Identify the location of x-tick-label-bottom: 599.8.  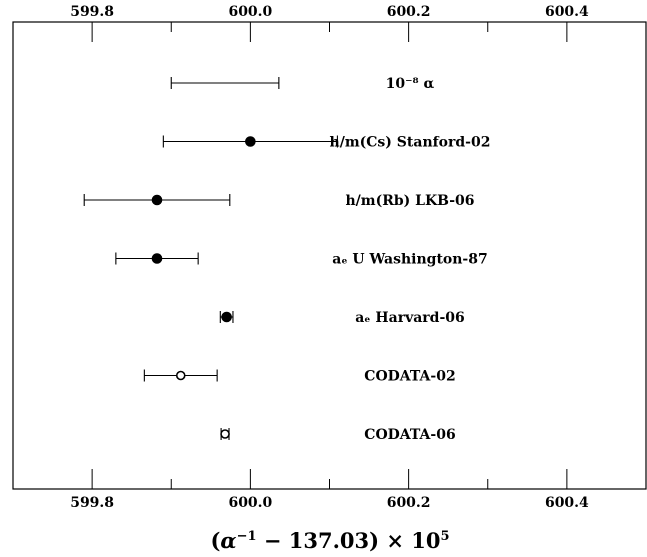
(92, 503).